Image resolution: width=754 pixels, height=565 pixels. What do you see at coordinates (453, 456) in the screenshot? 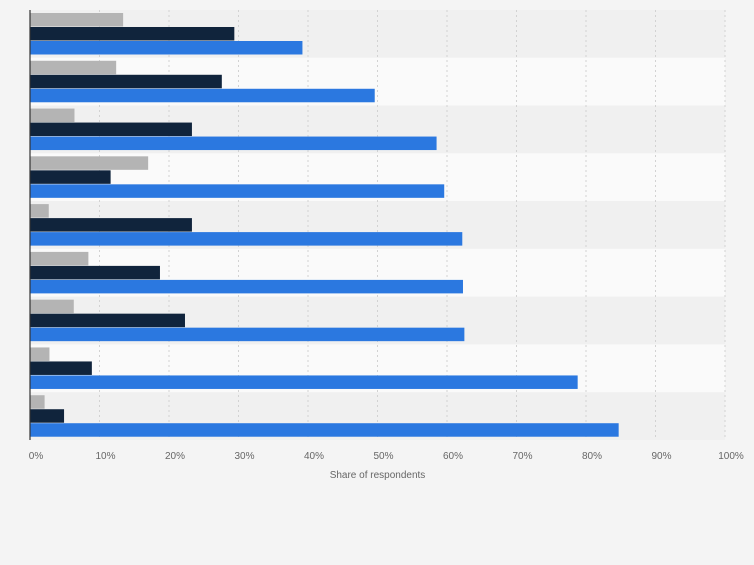
I see `x-tick-label-60: 60%` at bounding box center [453, 456].